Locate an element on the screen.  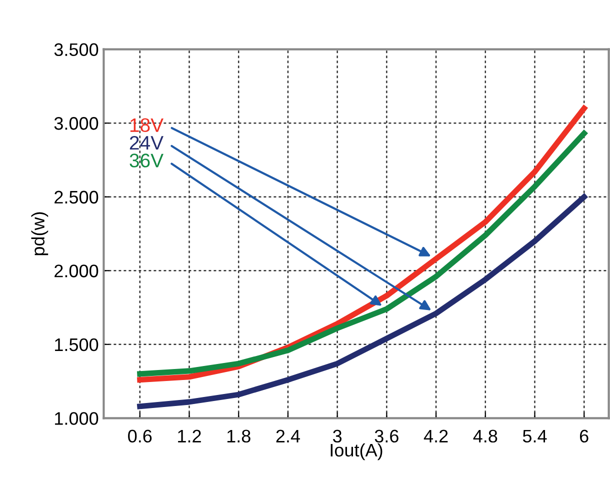
x-tick-label: 3 is located at coordinates (337, 436).